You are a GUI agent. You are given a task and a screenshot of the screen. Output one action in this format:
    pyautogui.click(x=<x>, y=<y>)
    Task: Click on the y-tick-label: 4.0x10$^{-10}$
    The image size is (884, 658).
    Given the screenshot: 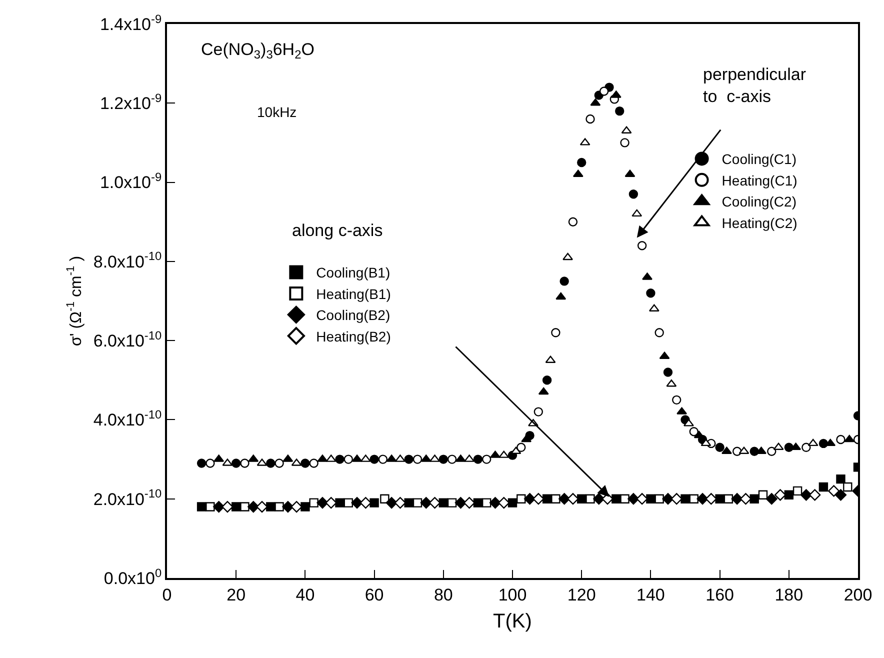 What is the action you would take?
    pyautogui.click(x=127, y=419)
    